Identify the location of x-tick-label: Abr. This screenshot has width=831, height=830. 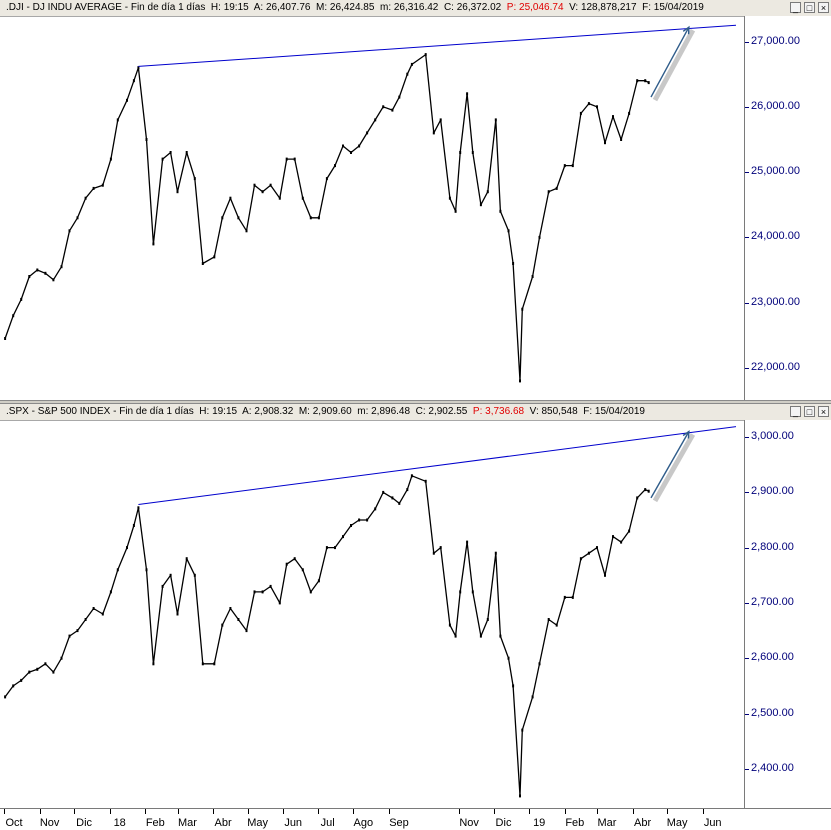
(643, 823).